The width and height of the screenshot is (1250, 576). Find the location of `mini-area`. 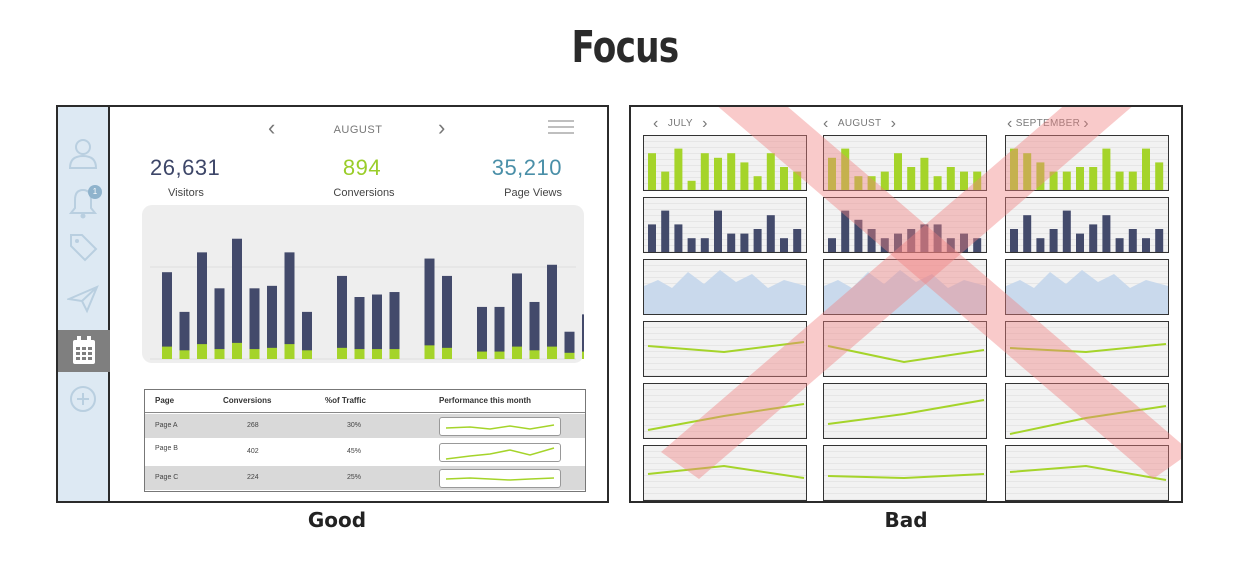

mini-area is located at coordinates (725, 292).